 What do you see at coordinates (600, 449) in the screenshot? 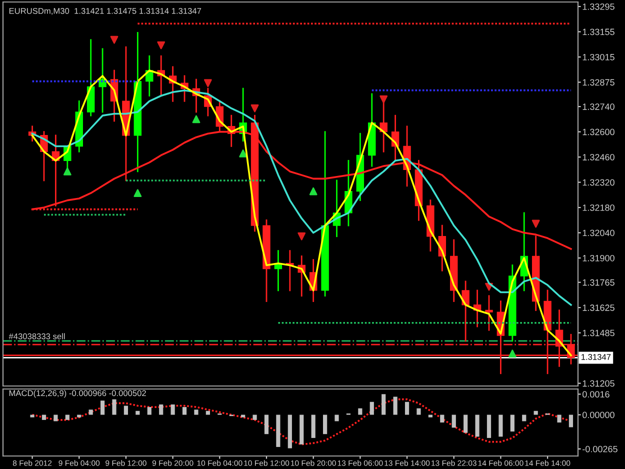
I see `y-tick-label: -0.00265` at bounding box center [600, 449].